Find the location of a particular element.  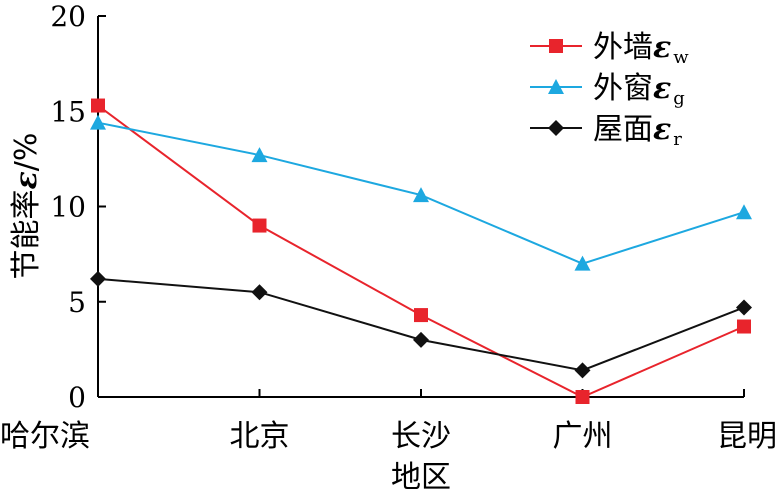

legend-label-subscript: w is located at coordinates (681, 57).